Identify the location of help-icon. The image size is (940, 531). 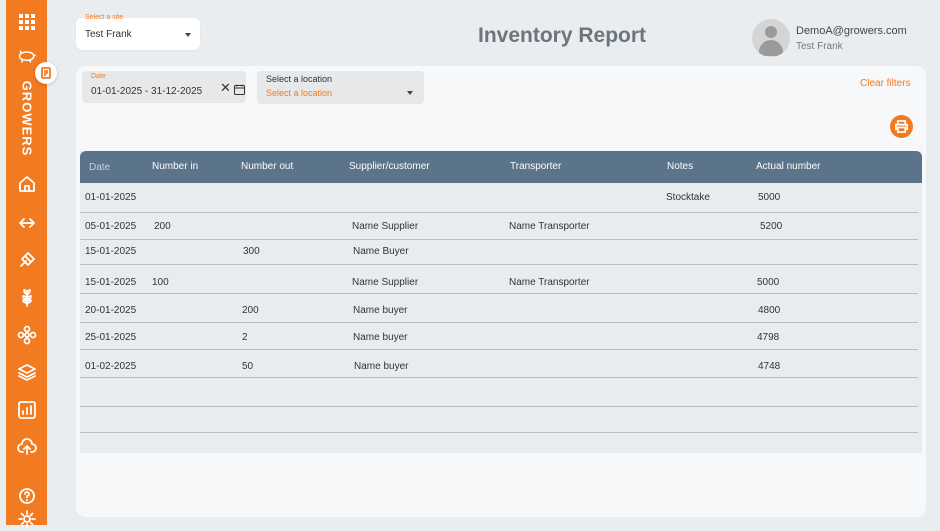
(26, 496).